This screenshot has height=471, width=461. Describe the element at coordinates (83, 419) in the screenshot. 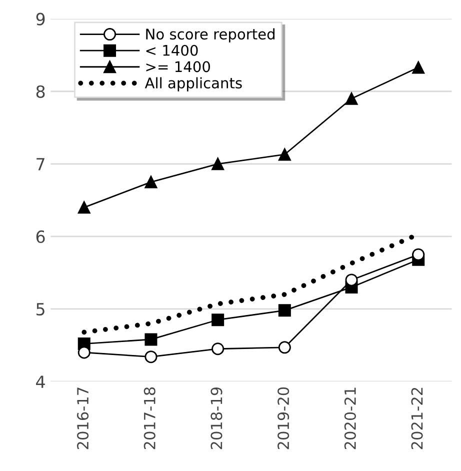

I see `x-tick-label: 2016-17` at that location.